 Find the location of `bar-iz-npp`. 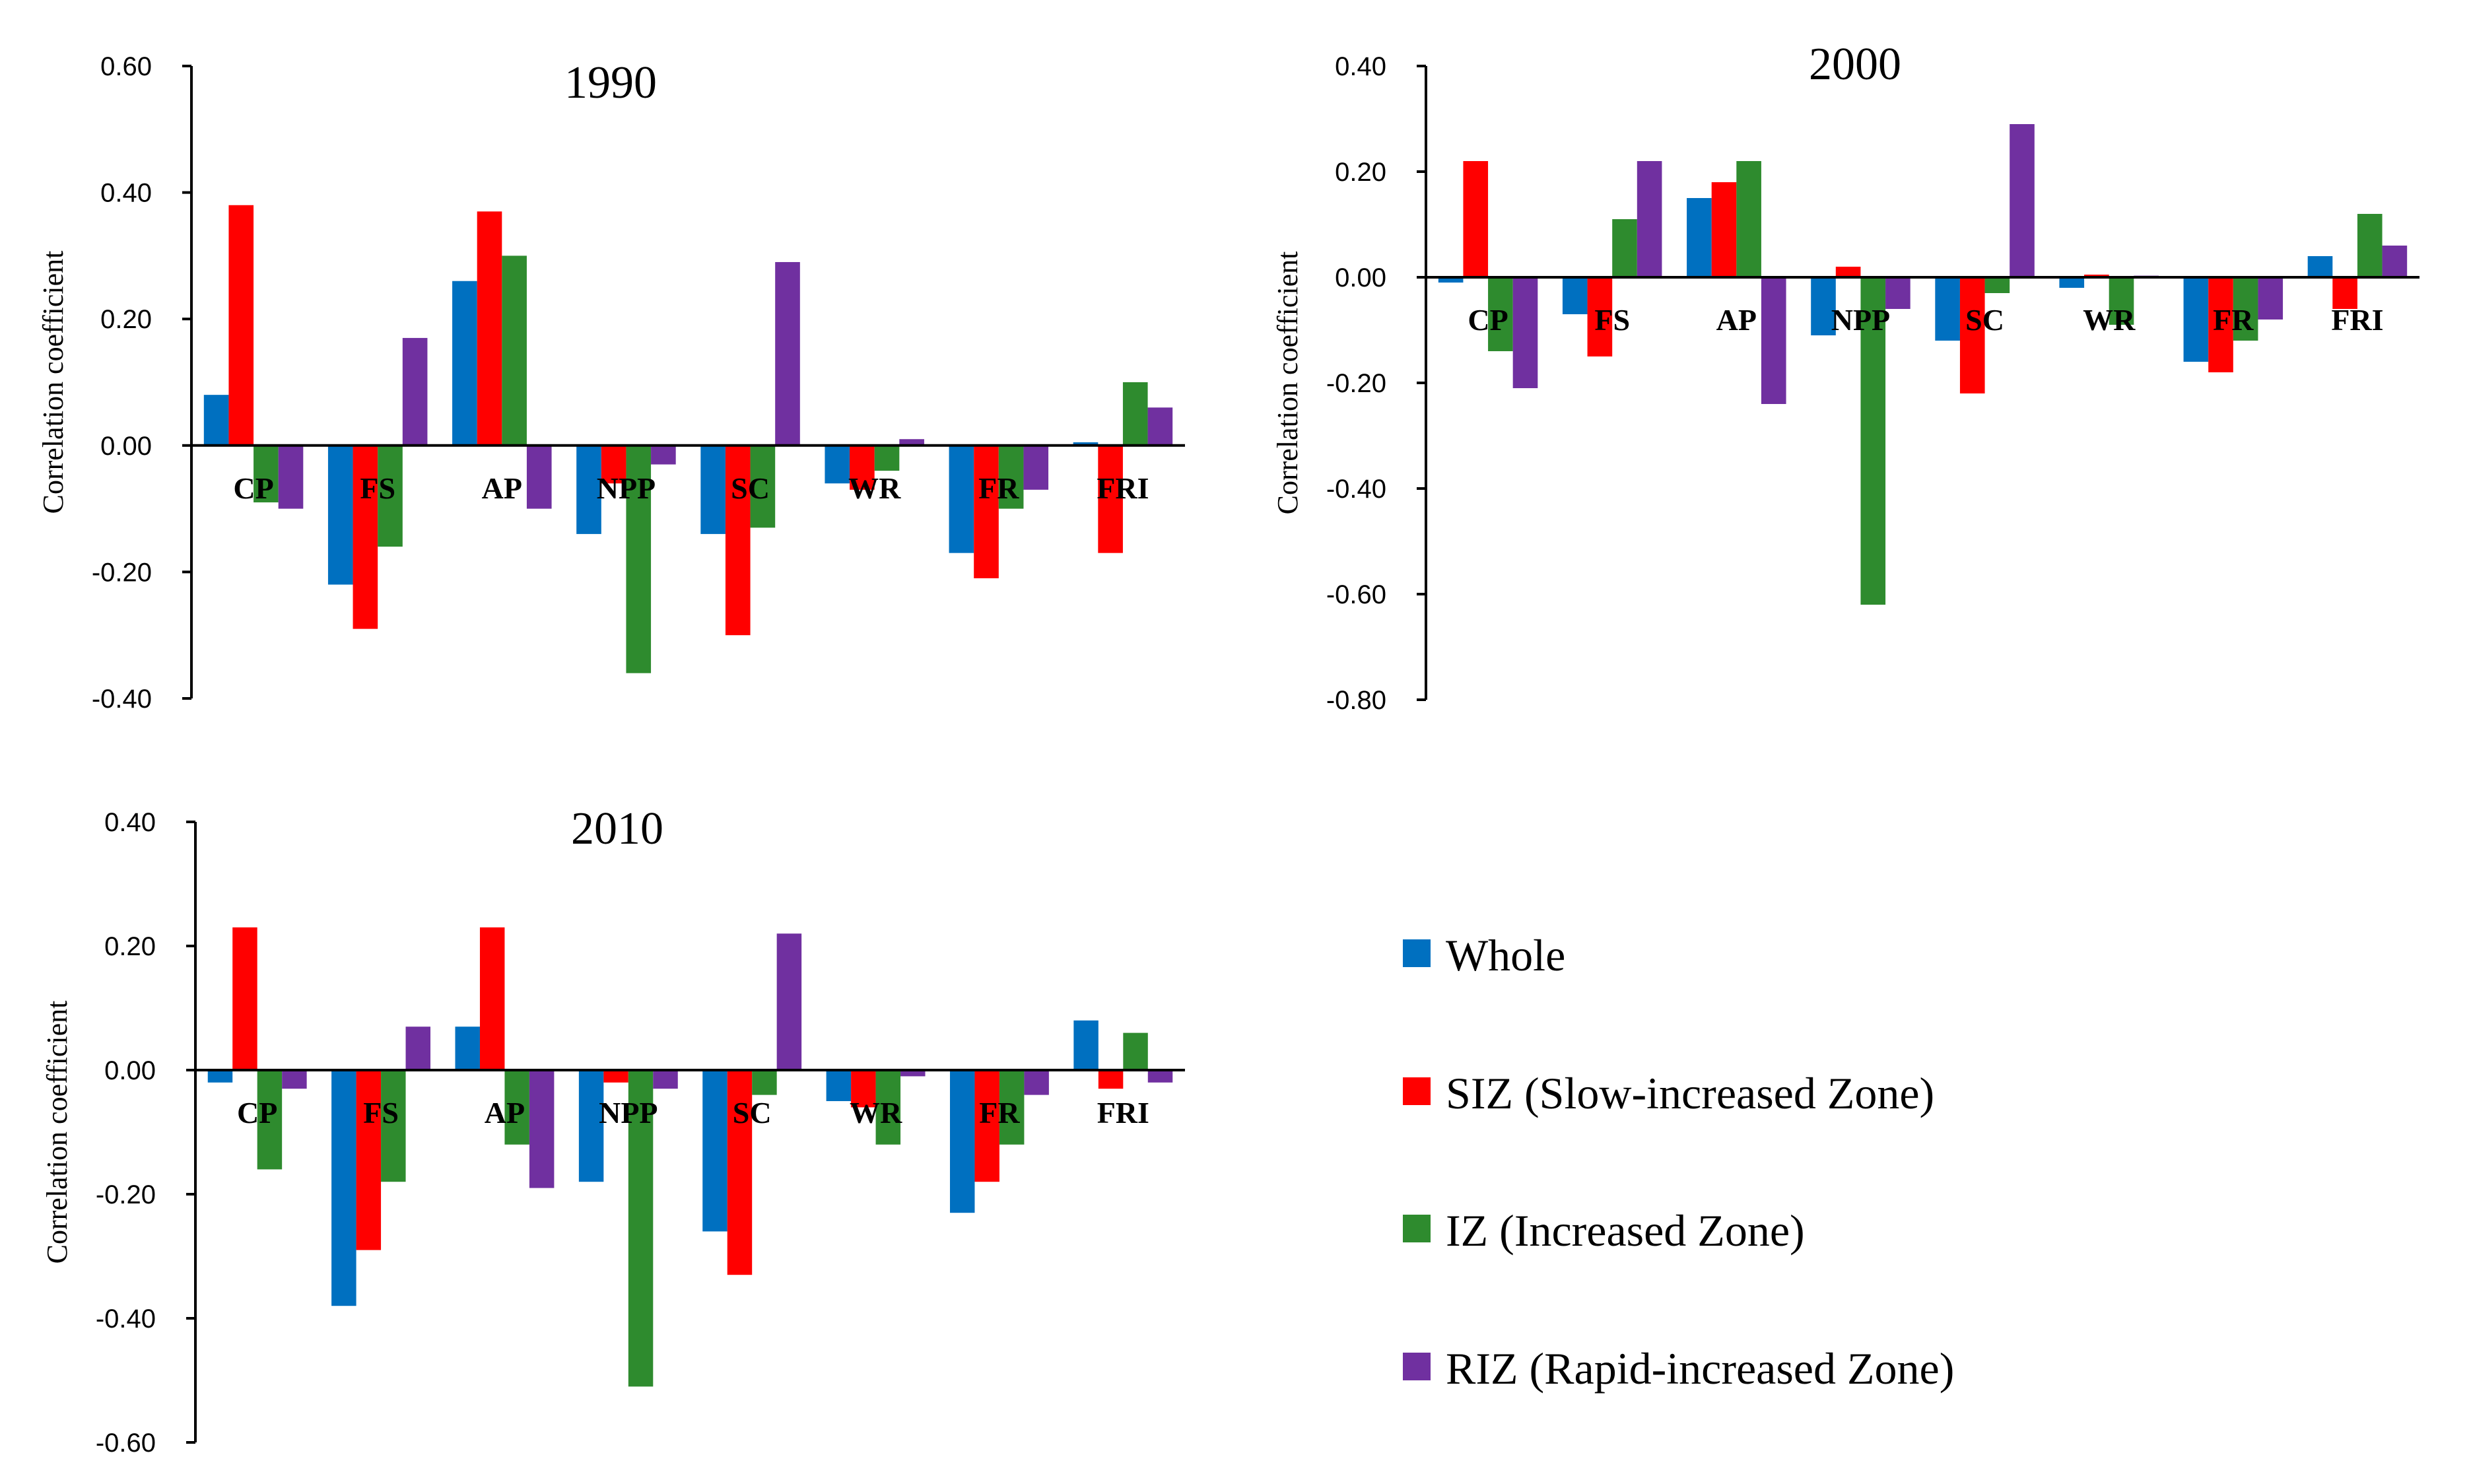

bar-iz-npp is located at coordinates (1873, 441).